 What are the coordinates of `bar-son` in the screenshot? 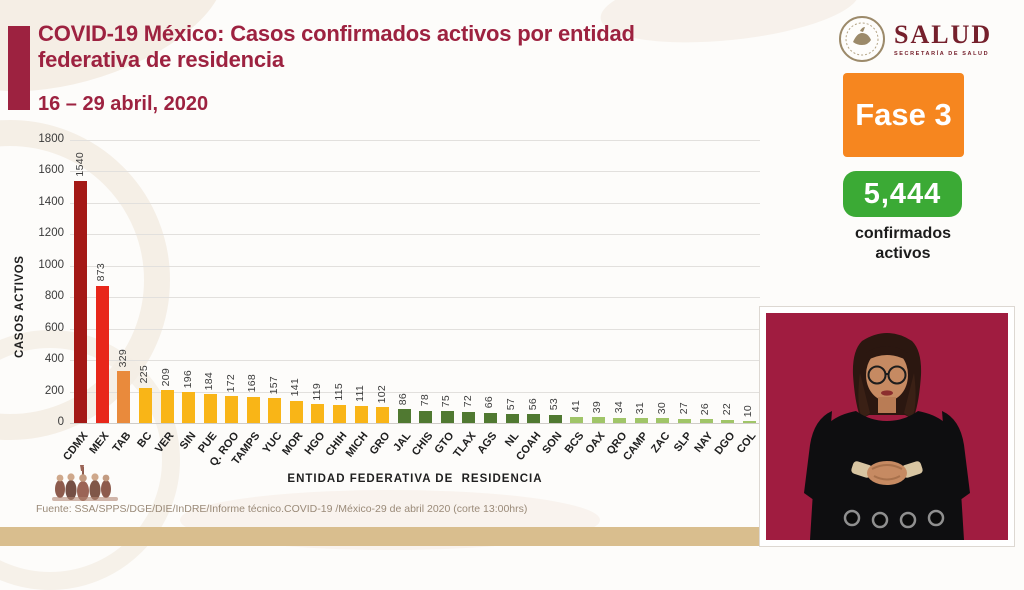 It's located at (555, 418).